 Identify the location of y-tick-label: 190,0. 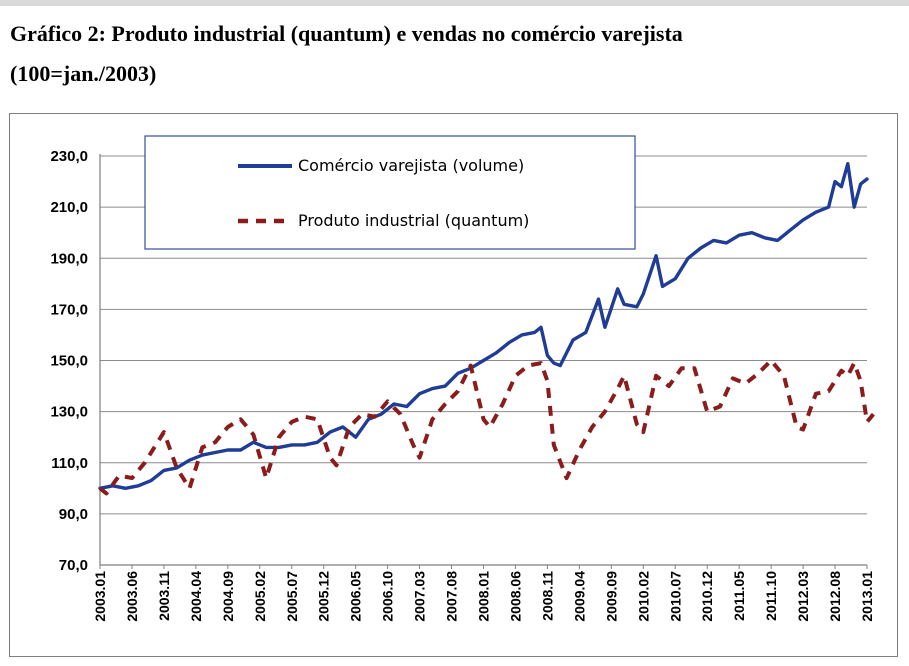
(69, 258).